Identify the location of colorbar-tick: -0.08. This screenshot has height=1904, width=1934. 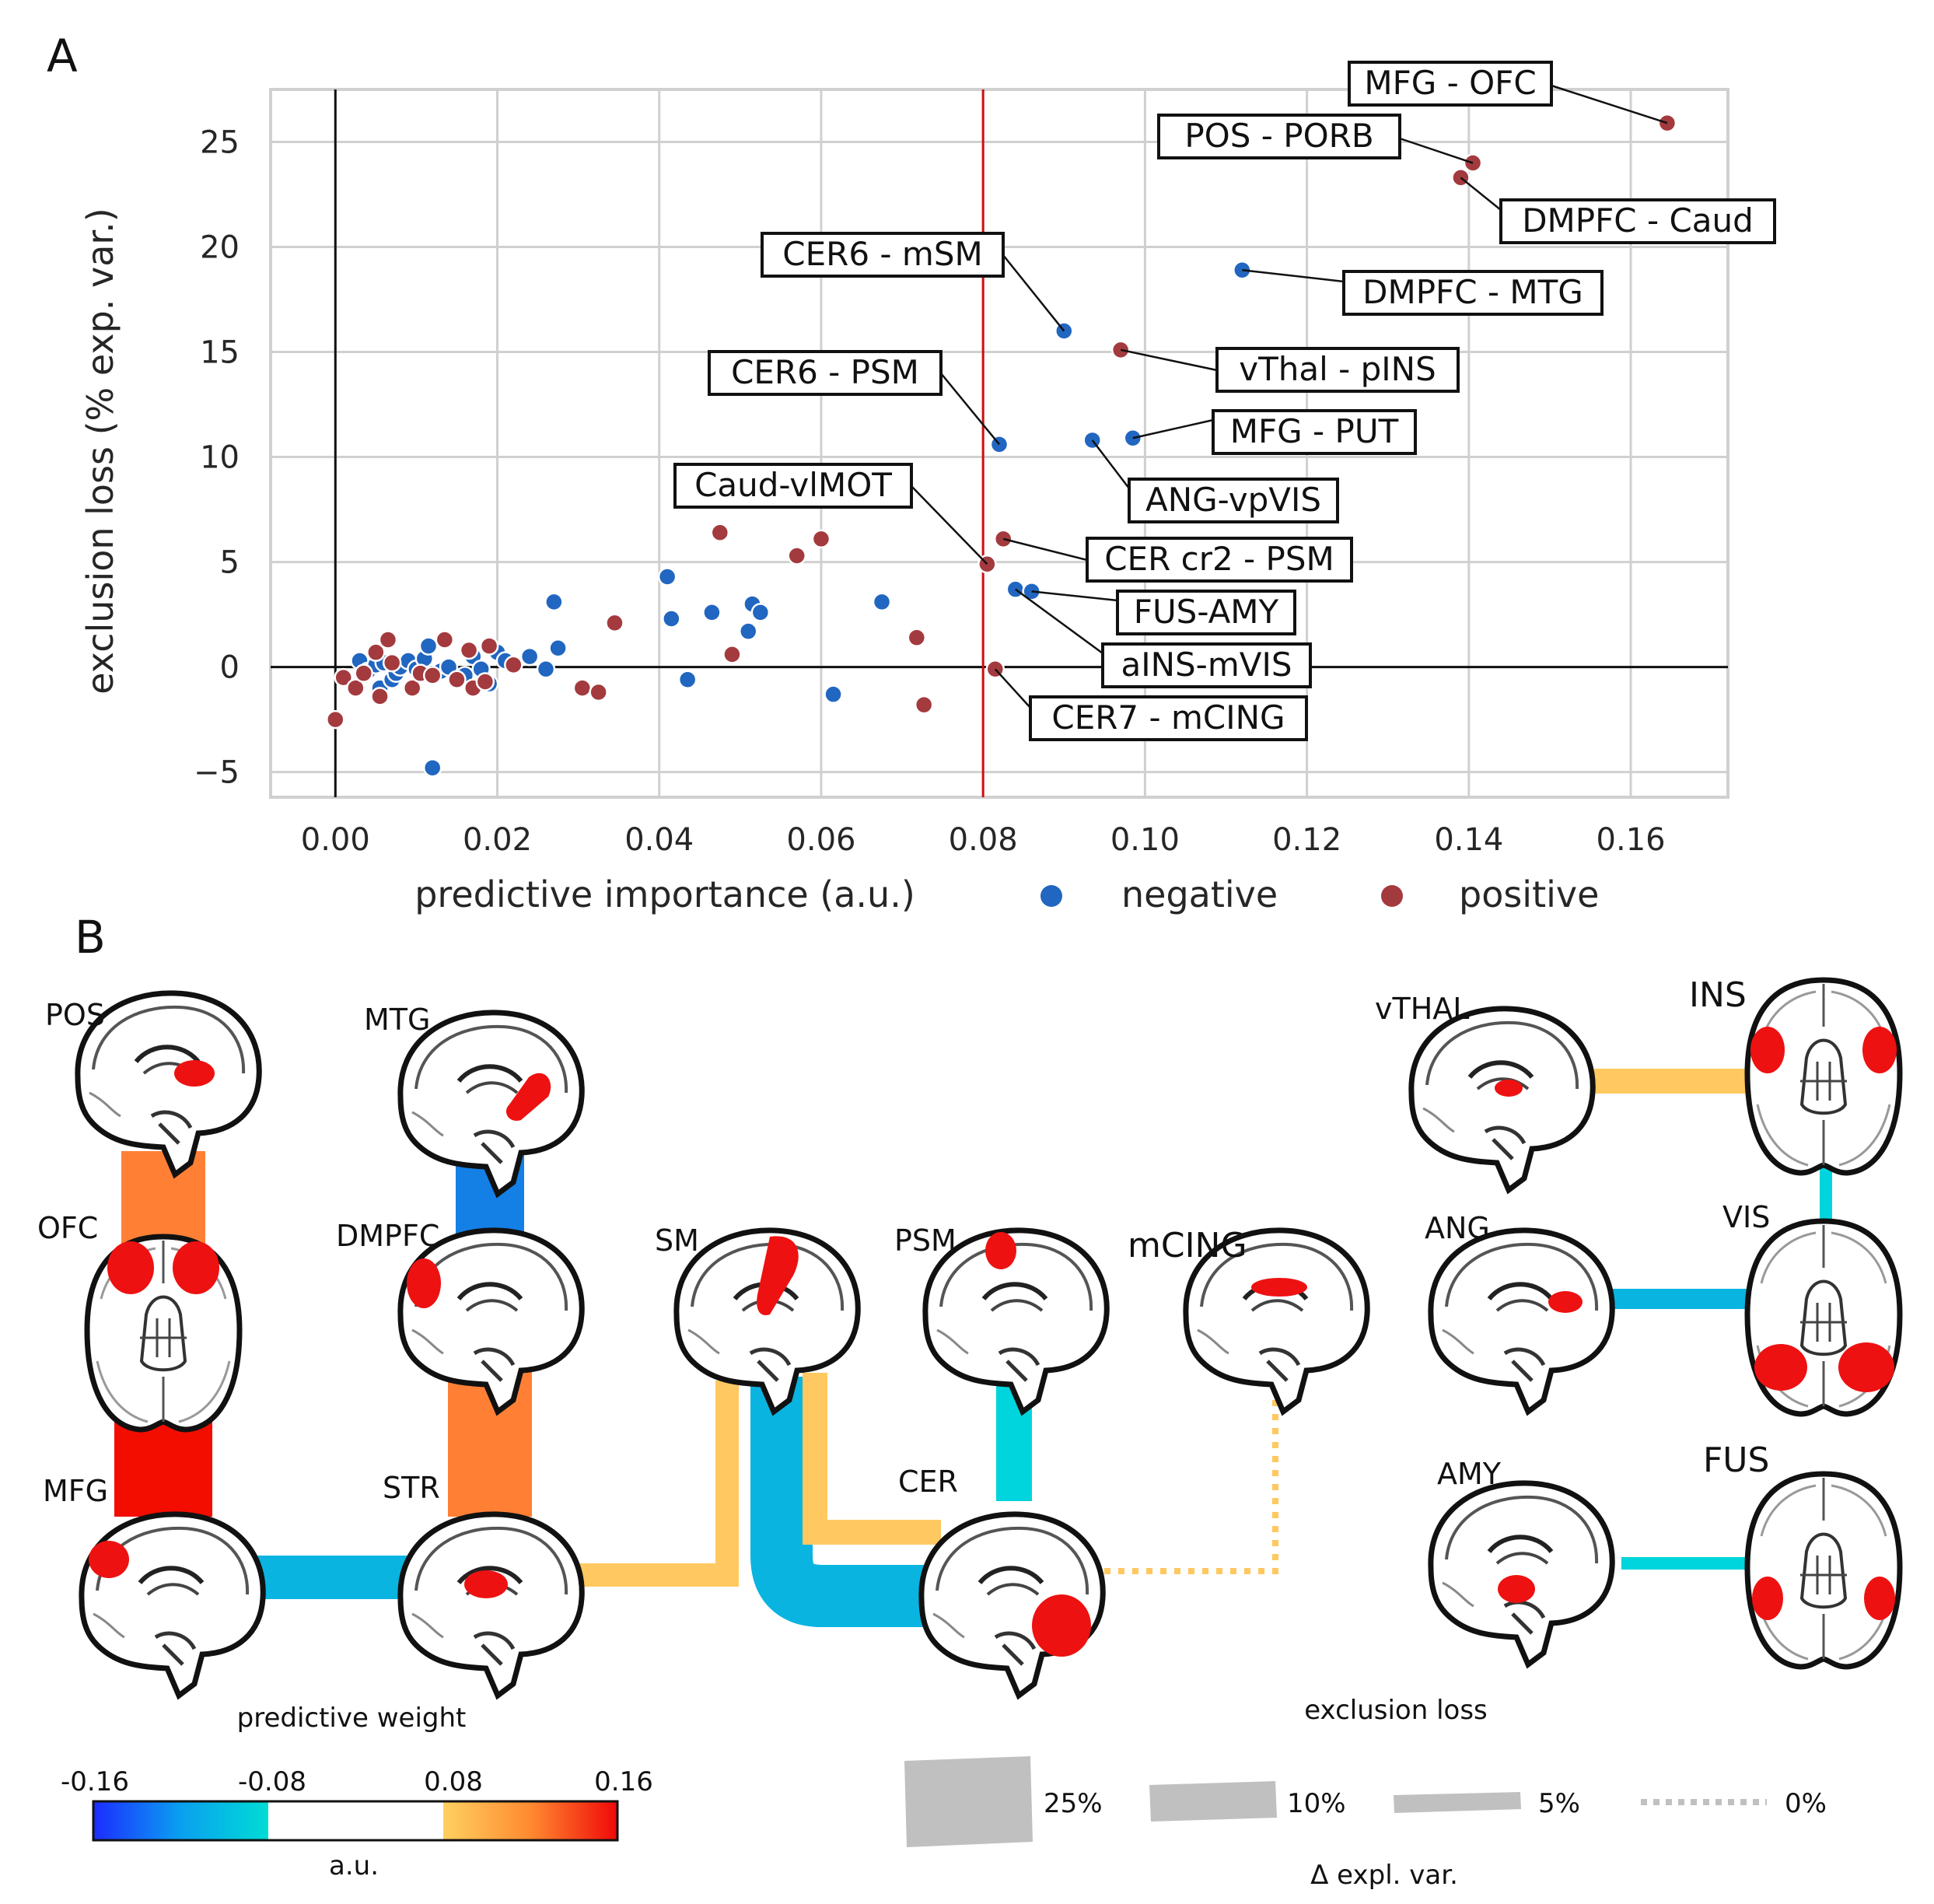
(272, 1781).